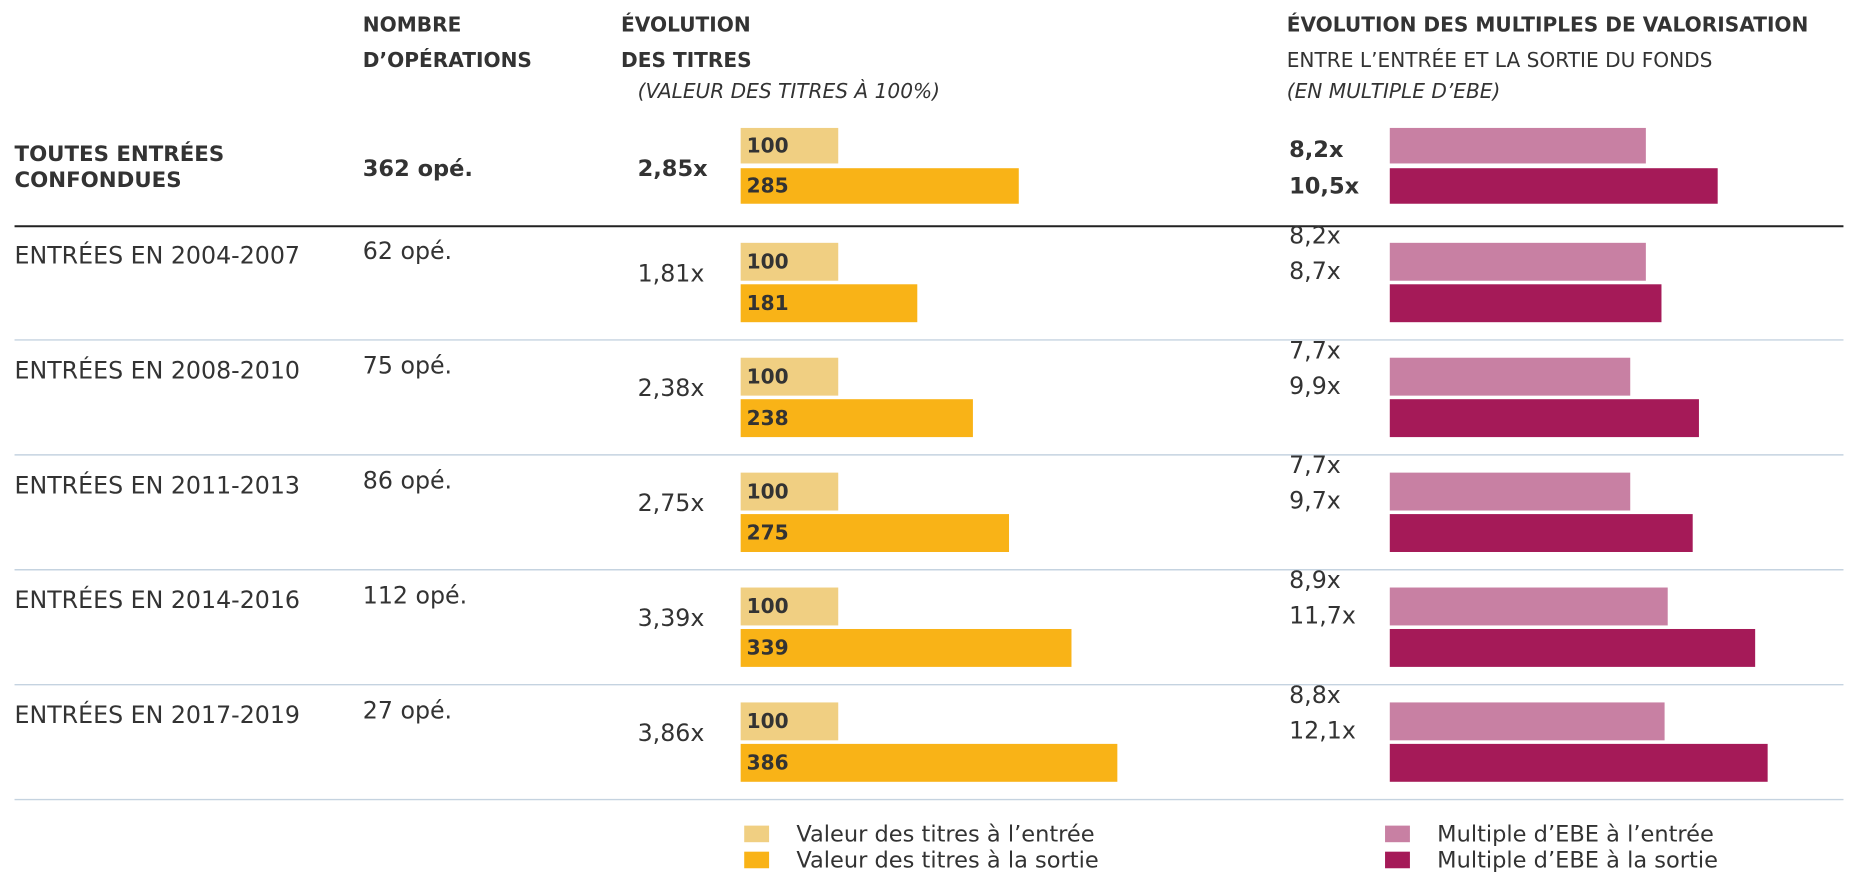 This screenshot has height=873, width=1858. Describe the element at coordinates (412, 25) in the screenshot. I see `header: NOMBRE` at that location.